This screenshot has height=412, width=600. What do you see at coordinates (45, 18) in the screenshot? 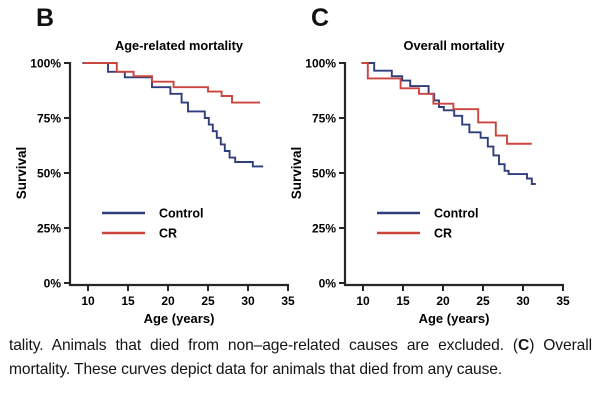
I see `panel-label-b: B` at bounding box center [45, 18].